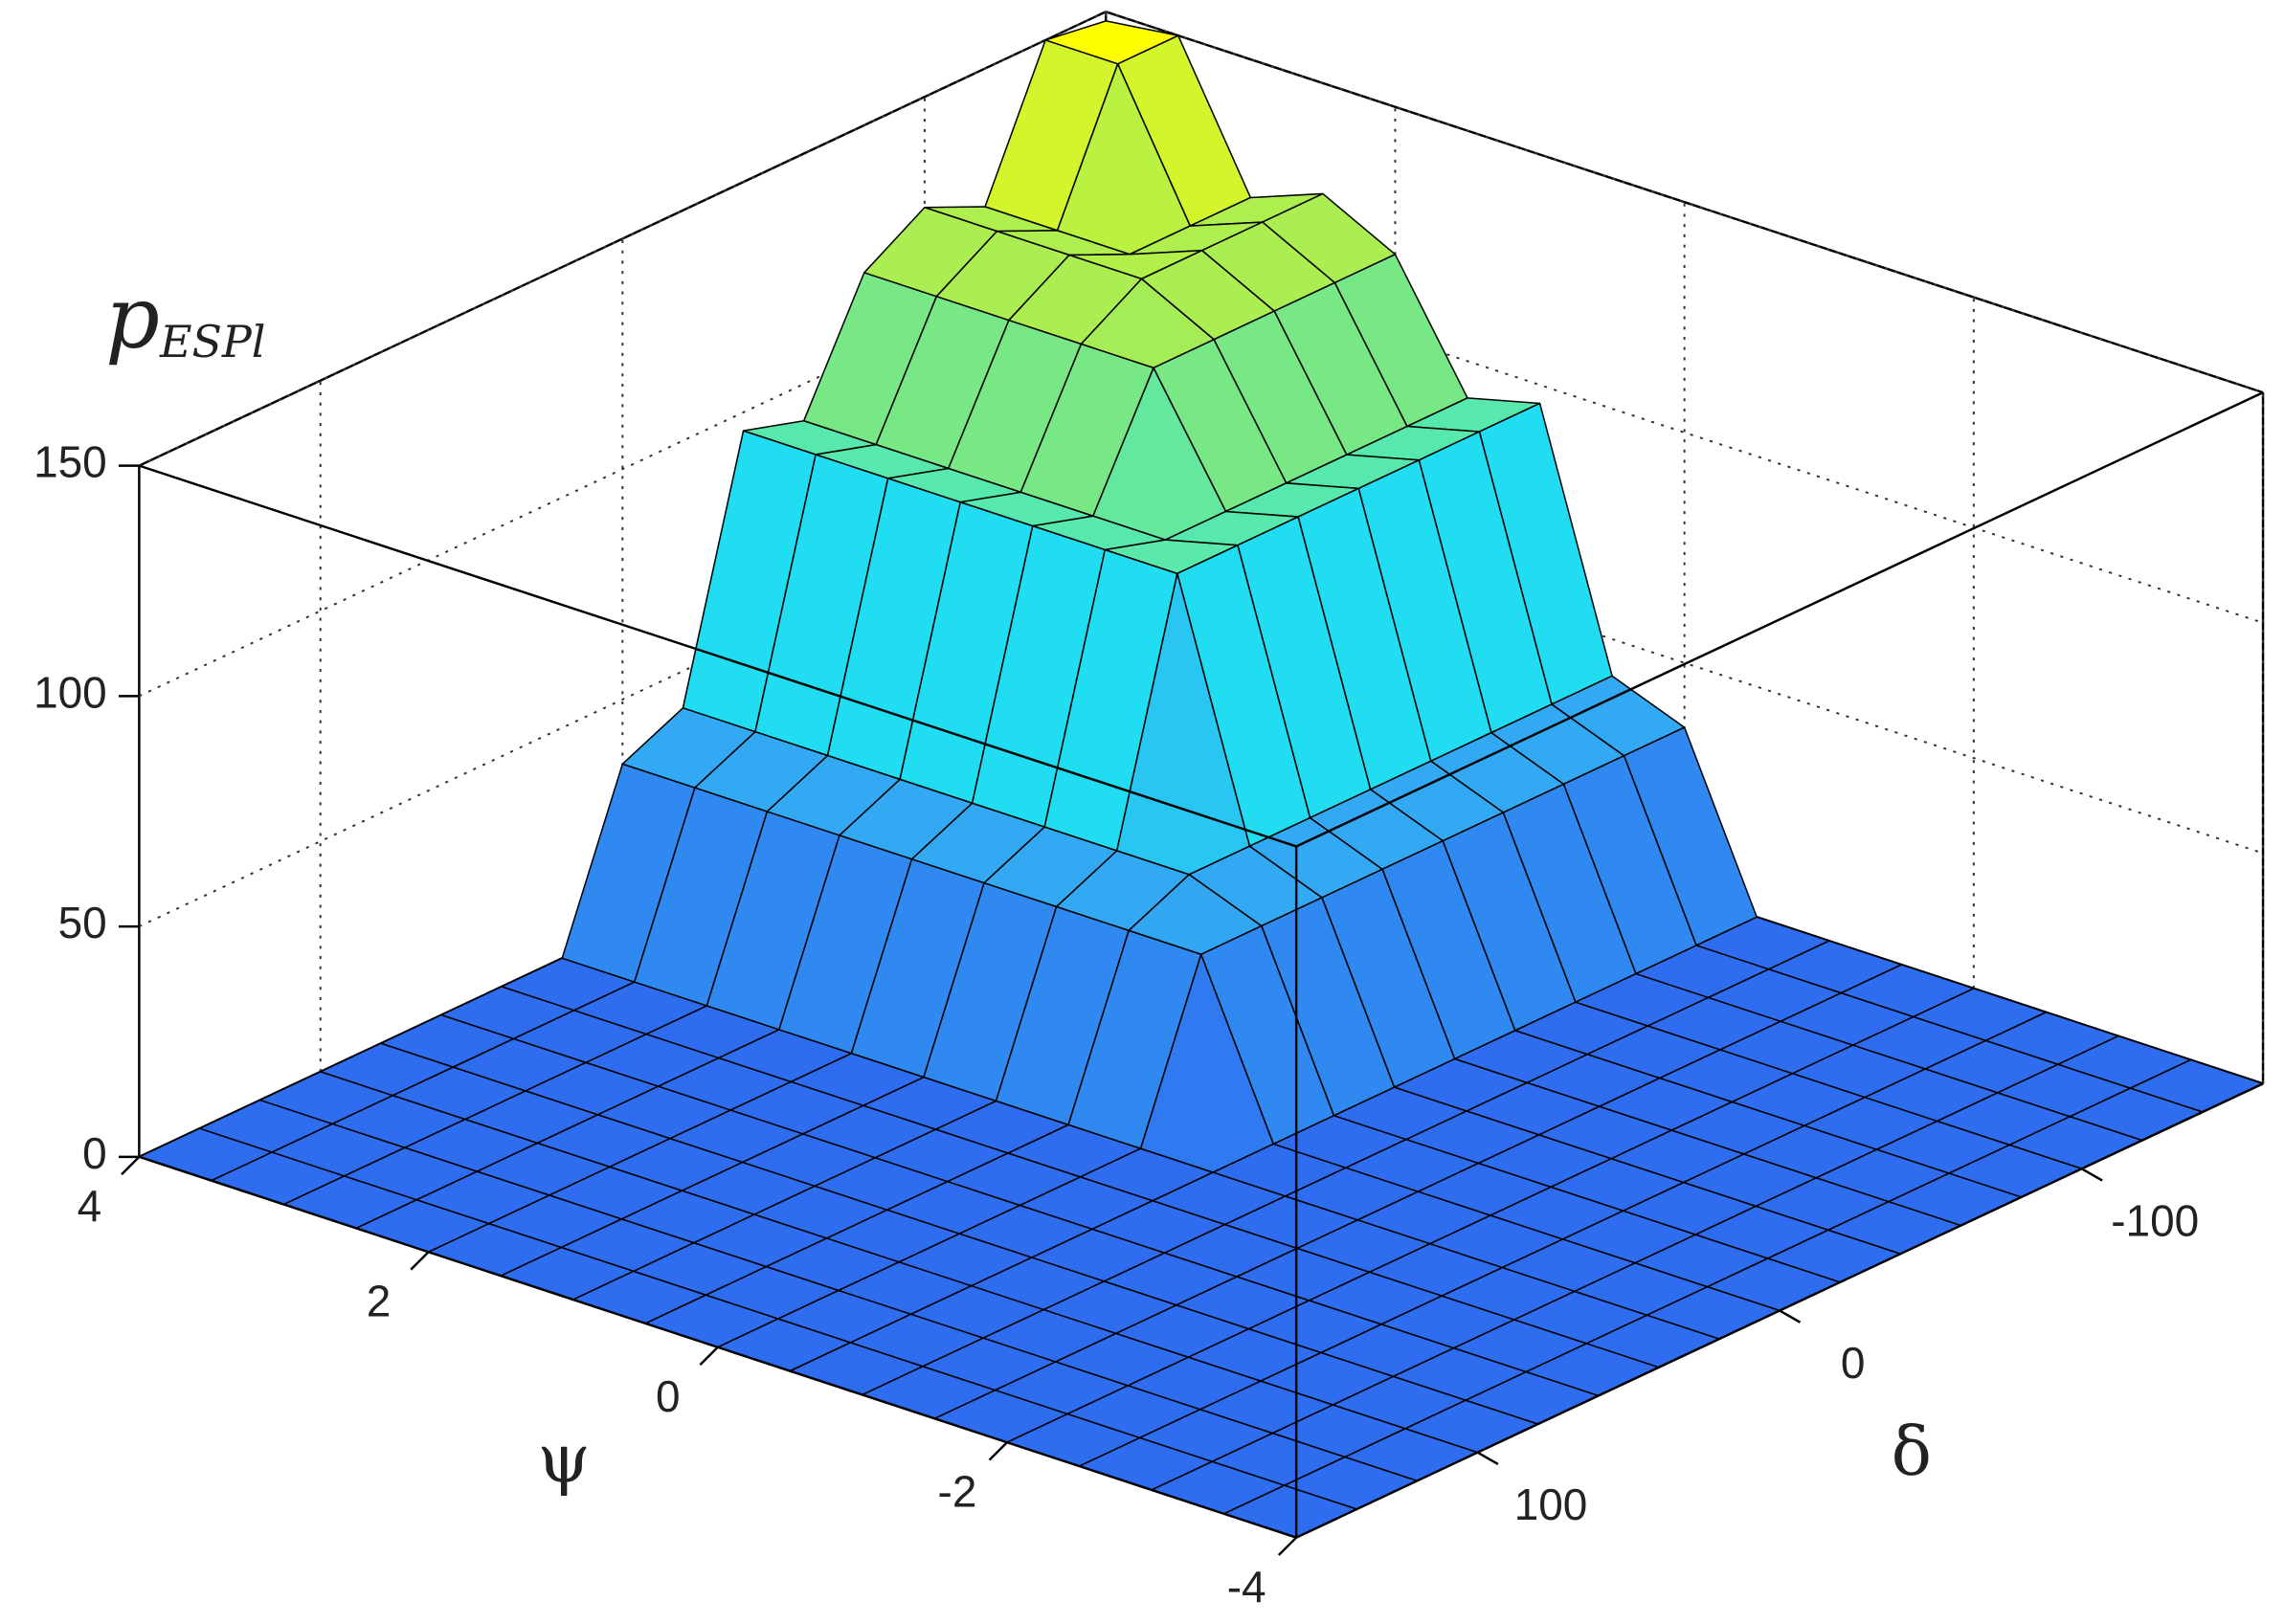  Describe the element at coordinates (669, 1396) in the screenshot. I see `x-tick-label: 0` at that location.